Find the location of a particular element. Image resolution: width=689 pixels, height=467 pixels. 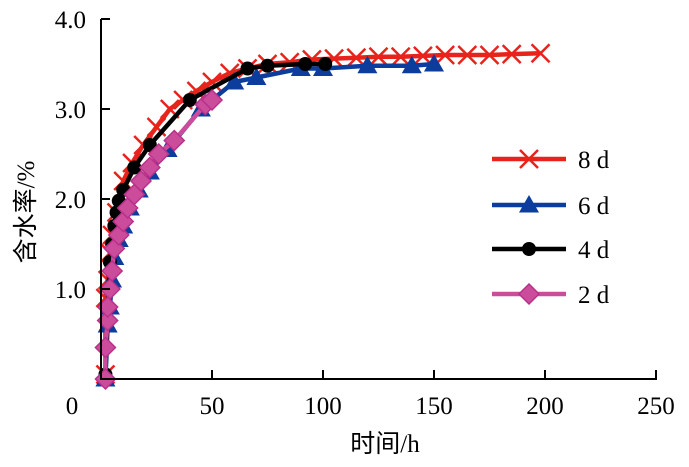

legend-label: 8 d is located at coordinates (594, 160).